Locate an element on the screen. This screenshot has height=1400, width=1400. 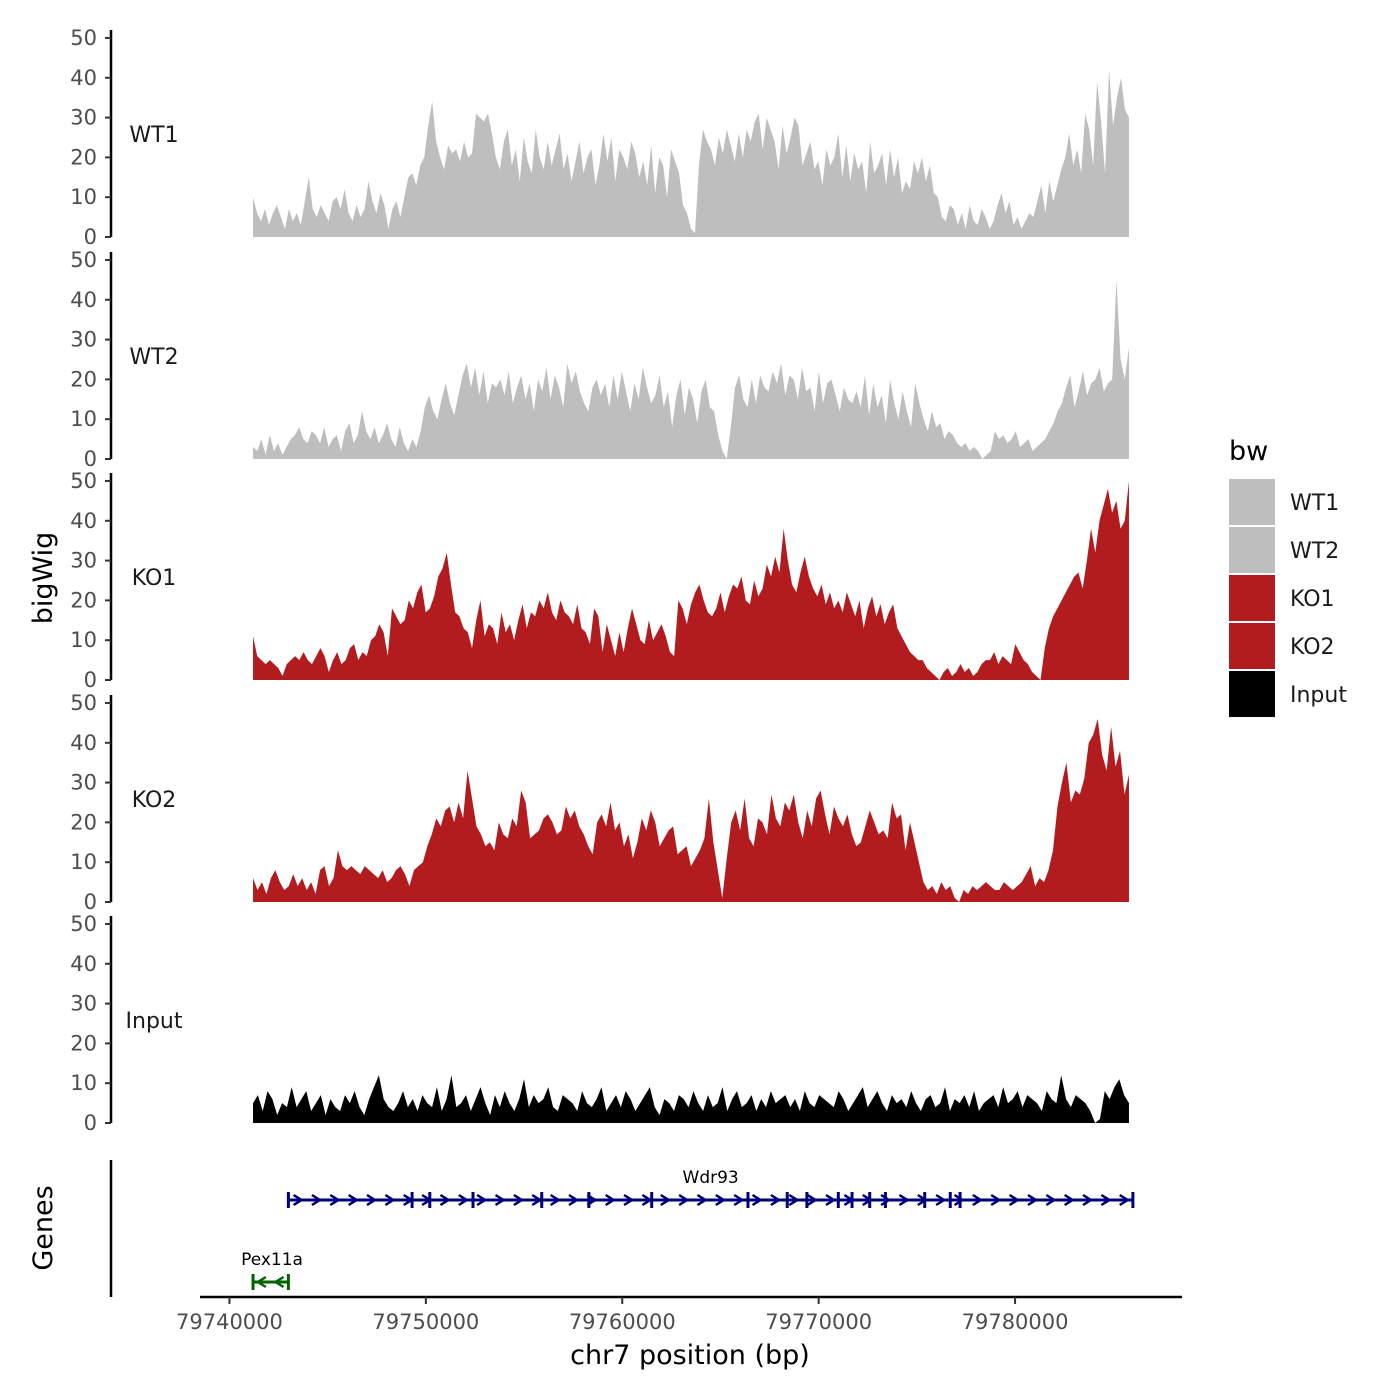
legend-label: WT2 is located at coordinates (1314, 551).